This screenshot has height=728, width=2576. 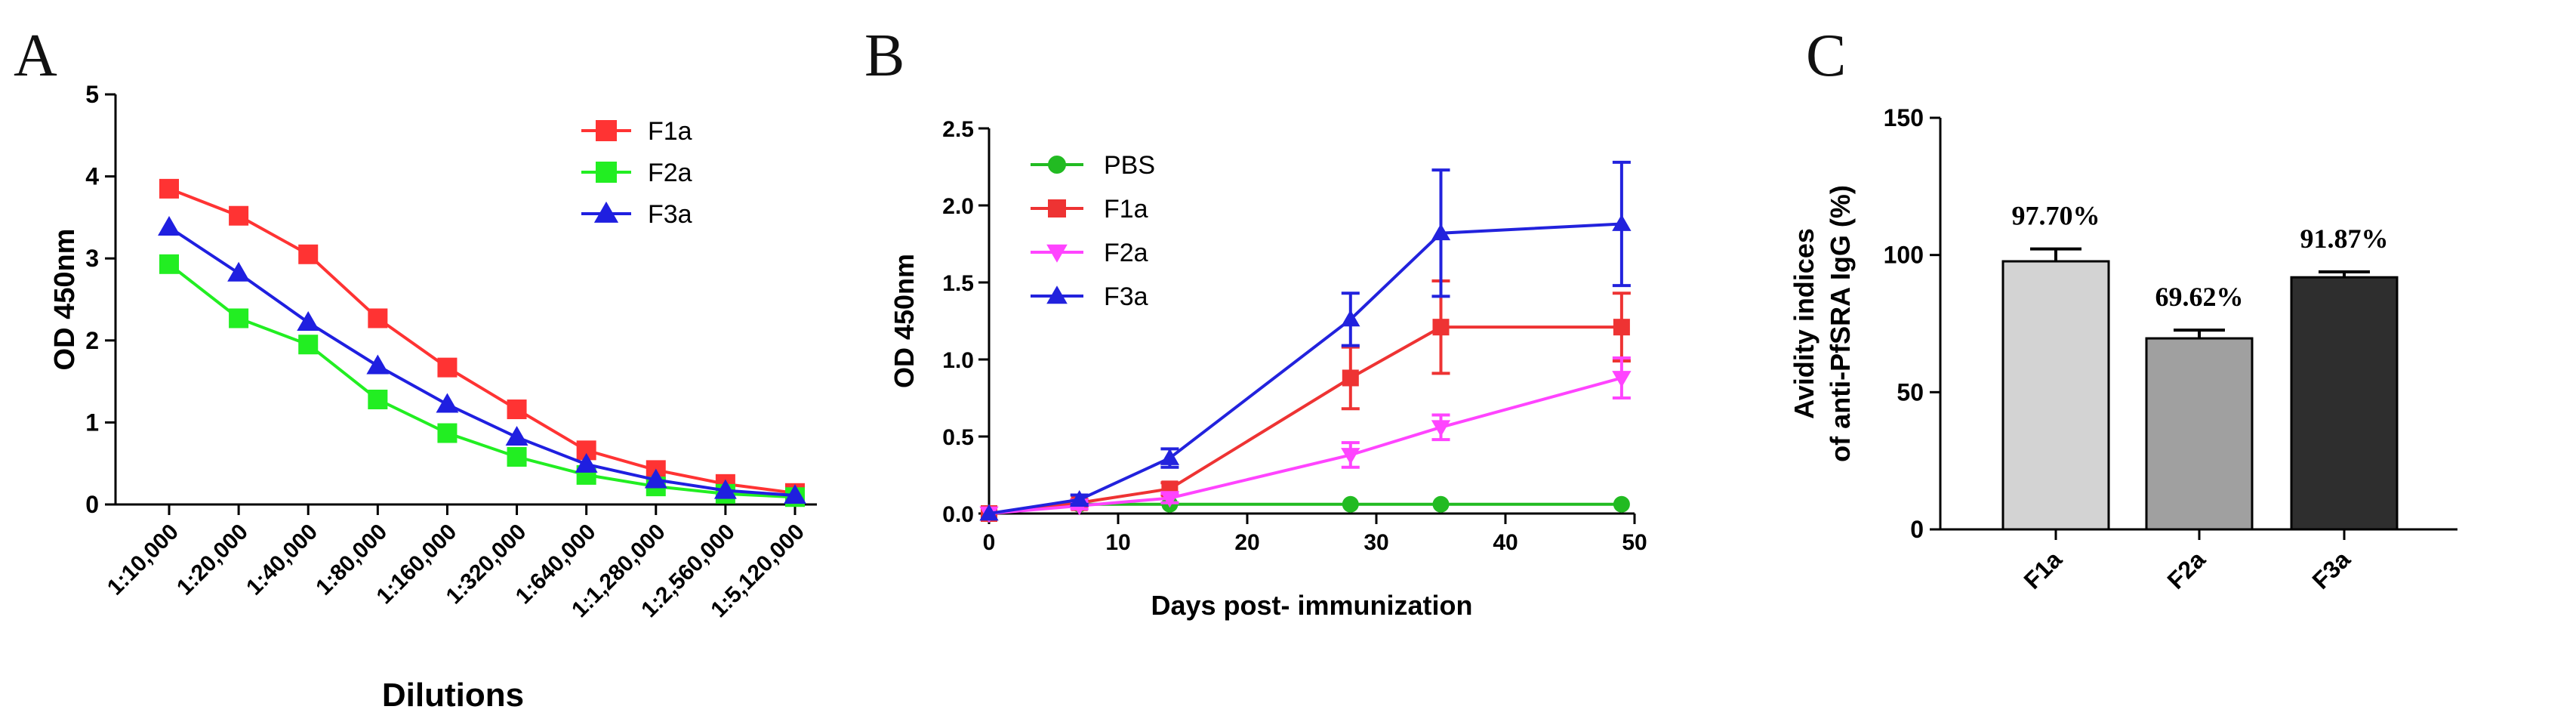 I want to click on y-tick-label: 5, so click(x=92, y=94).